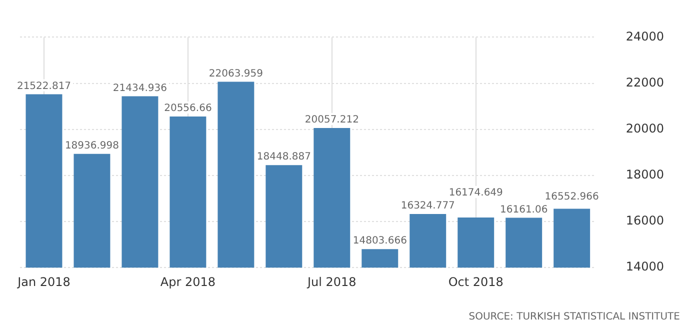 The image size is (700, 326). What do you see at coordinates (379, 241) in the screenshot?
I see `data-label: 14803.666` at bounding box center [379, 241].